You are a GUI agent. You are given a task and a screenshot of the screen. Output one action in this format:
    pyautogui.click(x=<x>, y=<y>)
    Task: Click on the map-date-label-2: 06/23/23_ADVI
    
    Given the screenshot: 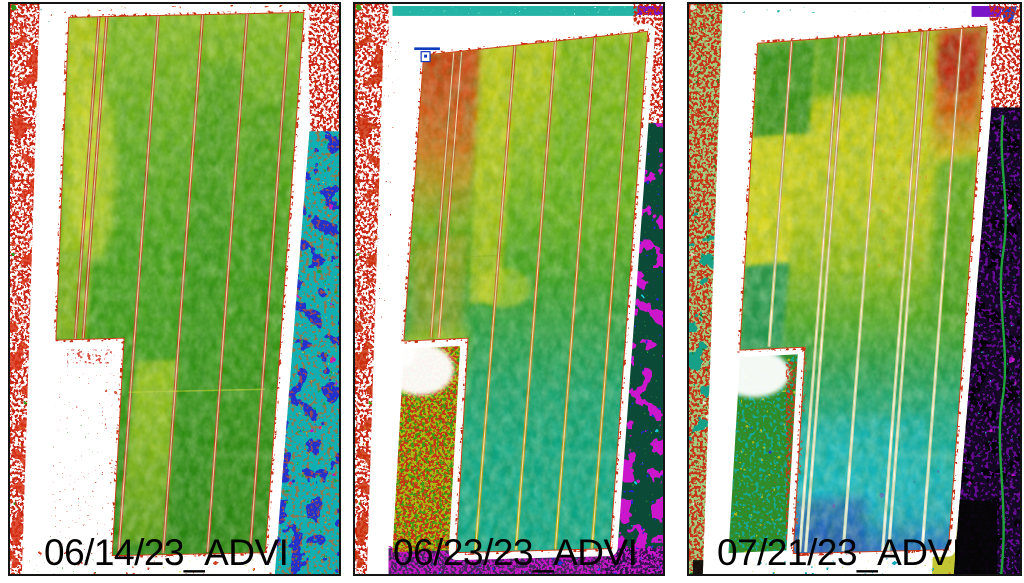 What is the action you would take?
    pyautogui.click(x=515, y=552)
    